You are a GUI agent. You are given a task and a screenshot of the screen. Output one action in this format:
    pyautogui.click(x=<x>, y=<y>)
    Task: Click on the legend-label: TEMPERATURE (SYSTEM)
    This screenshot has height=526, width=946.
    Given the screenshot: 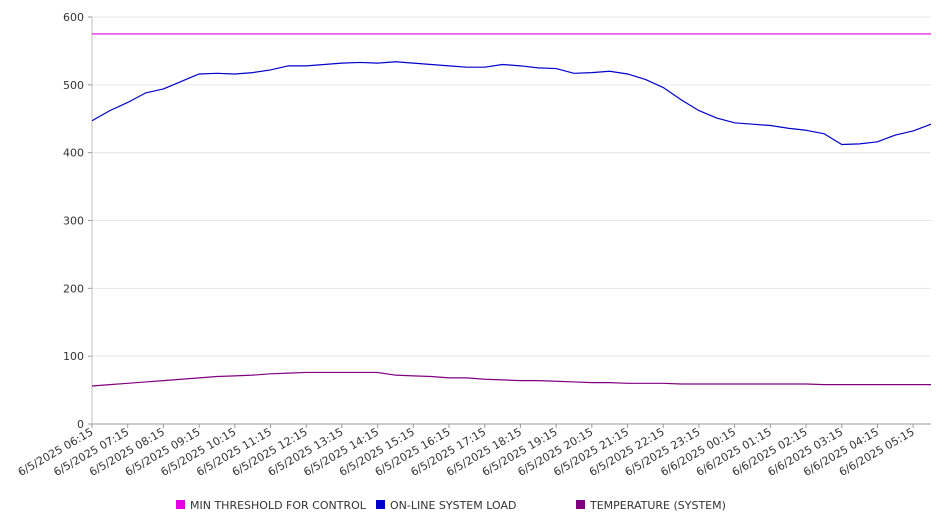 What is the action you would take?
    pyautogui.click(x=657, y=505)
    